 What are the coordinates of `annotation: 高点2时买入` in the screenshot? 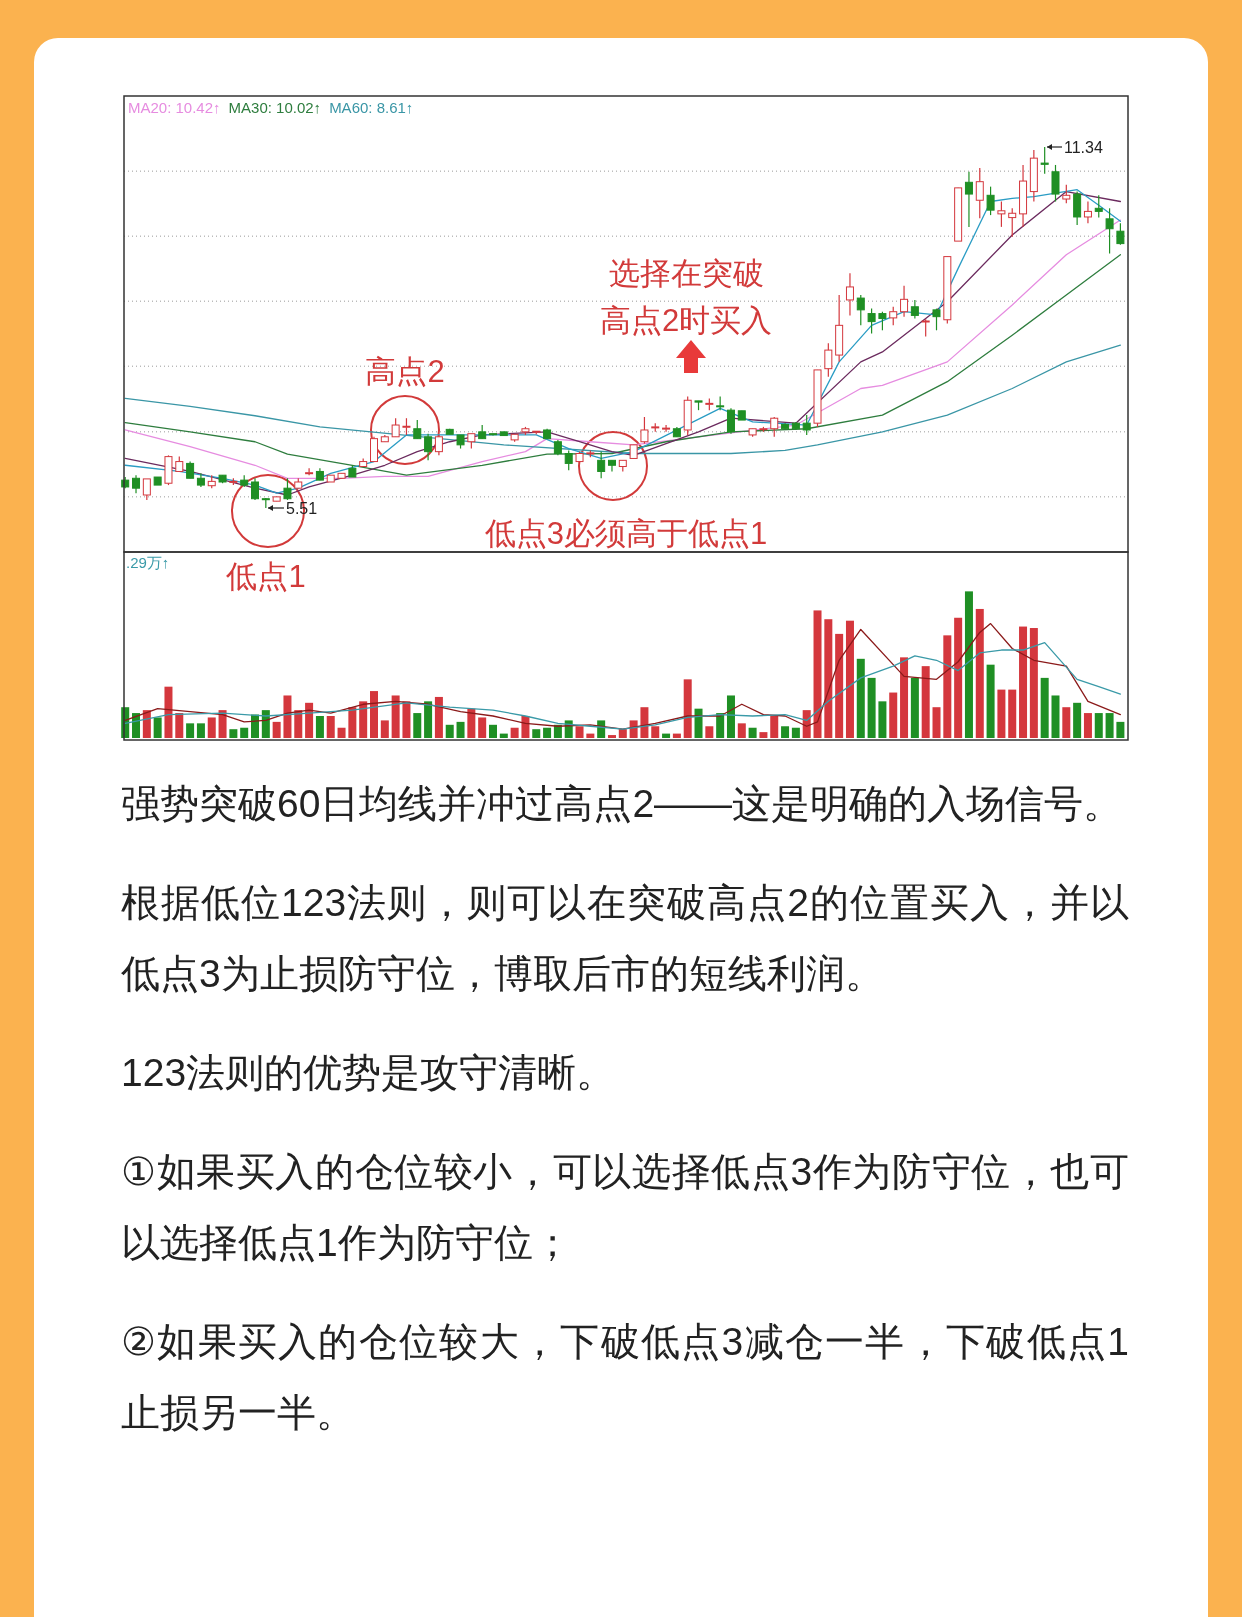 It's located at (686, 320).